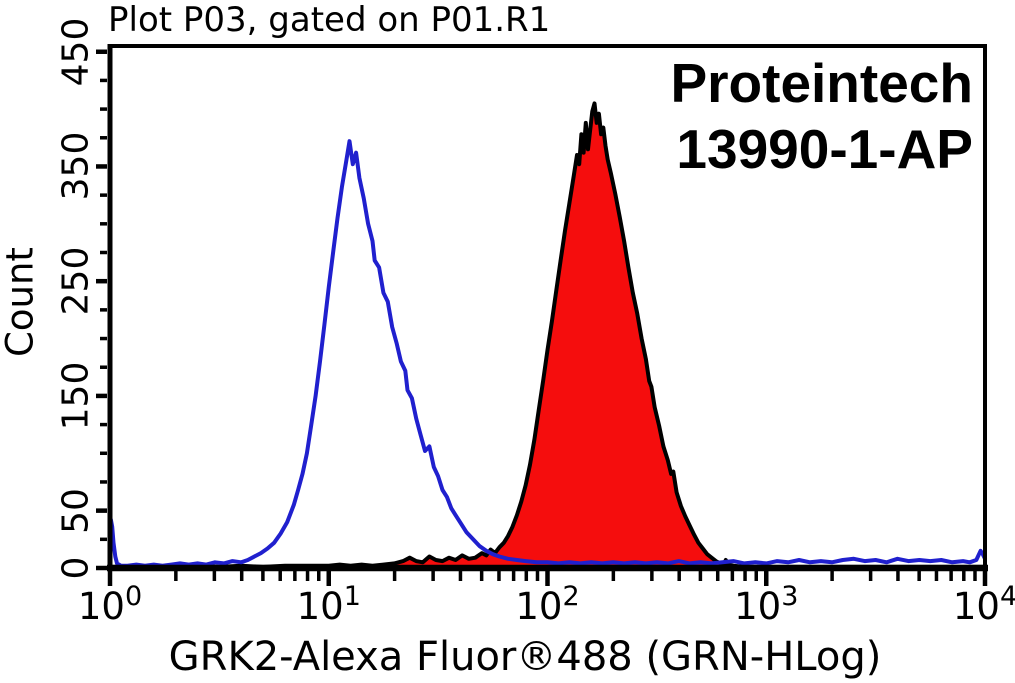  I want to click on y-tick-label-50: 50, so click(76, 510).